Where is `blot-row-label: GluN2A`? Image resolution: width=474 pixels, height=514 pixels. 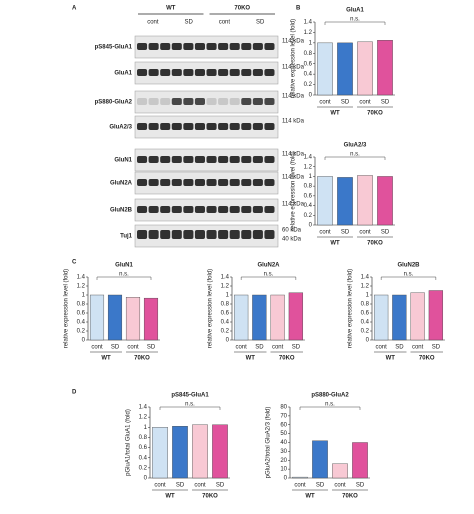
blot-row-label: GluN2A is located at coordinates (121, 184).